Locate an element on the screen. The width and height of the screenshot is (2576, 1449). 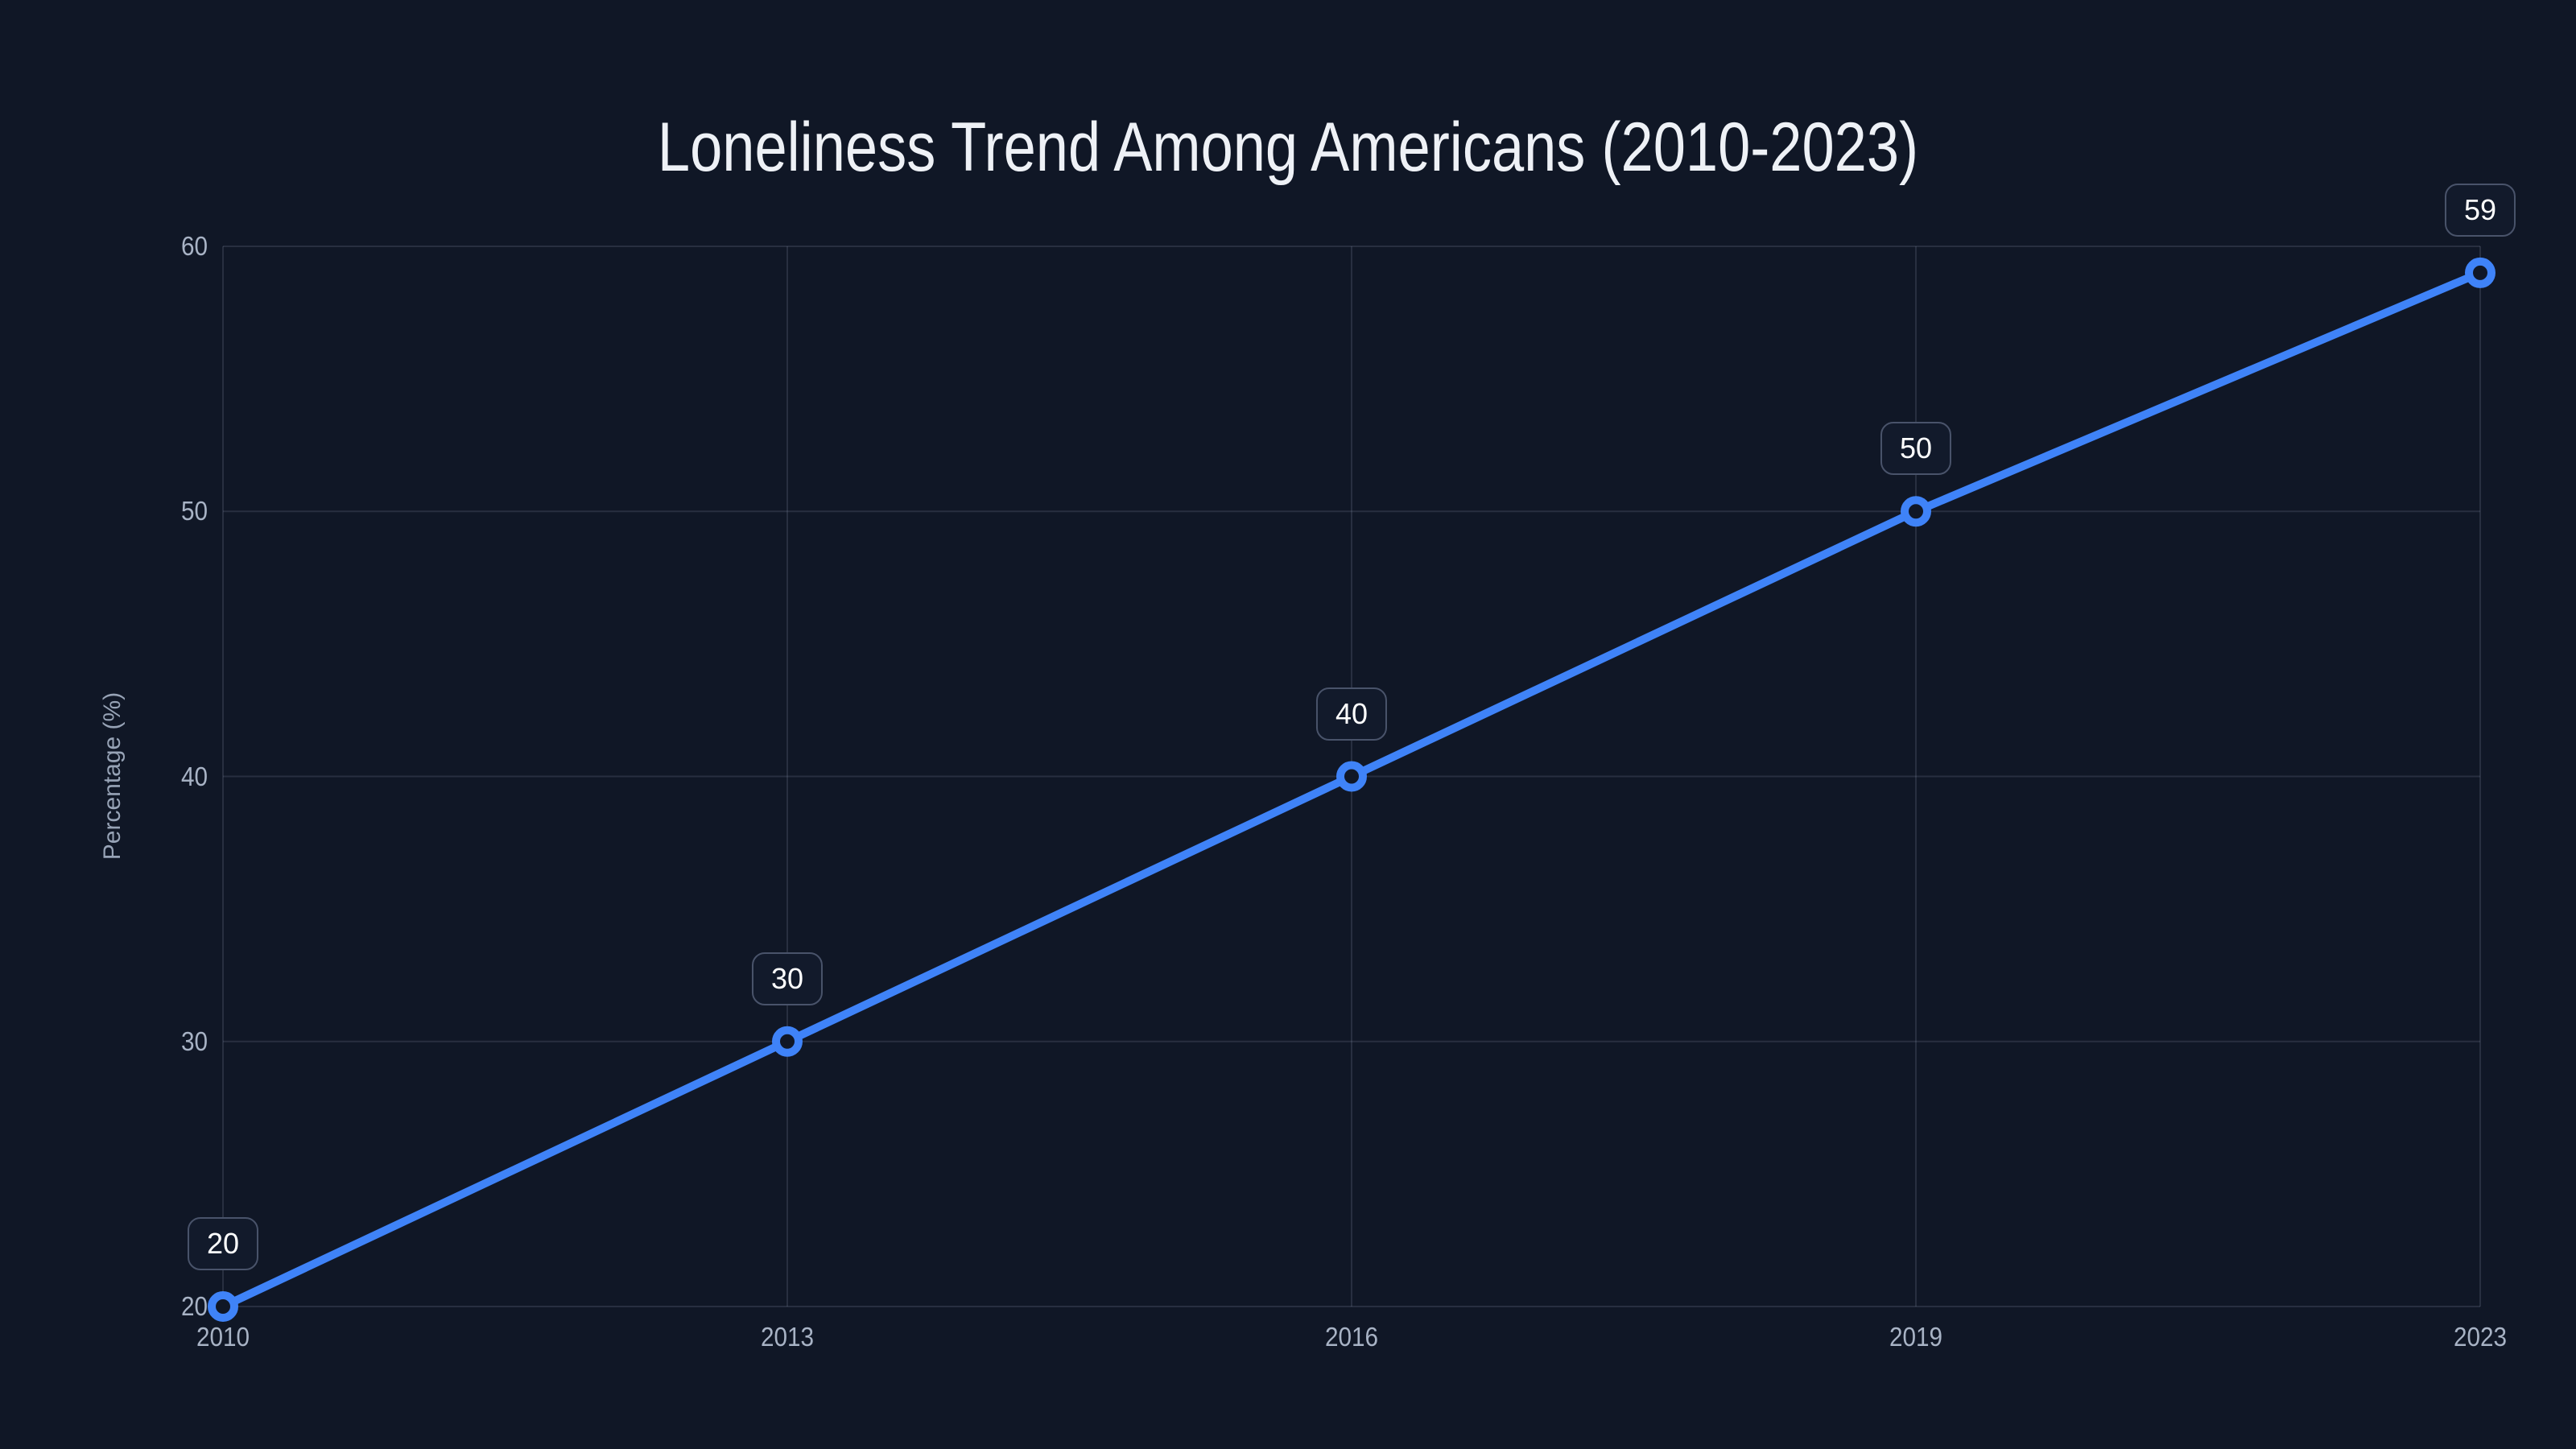
x-tick-label: 2019 is located at coordinates (1916, 1337).